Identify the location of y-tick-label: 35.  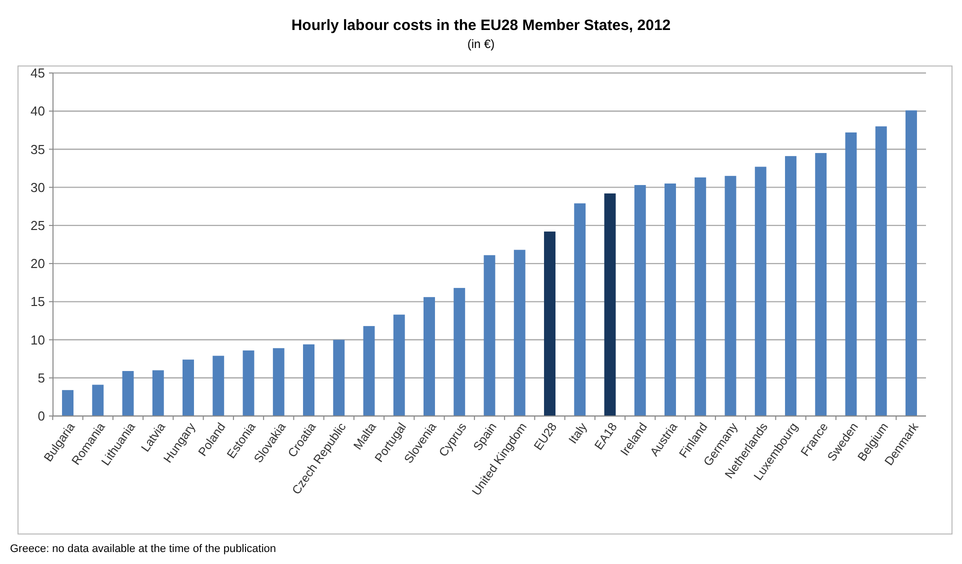
(37, 149).